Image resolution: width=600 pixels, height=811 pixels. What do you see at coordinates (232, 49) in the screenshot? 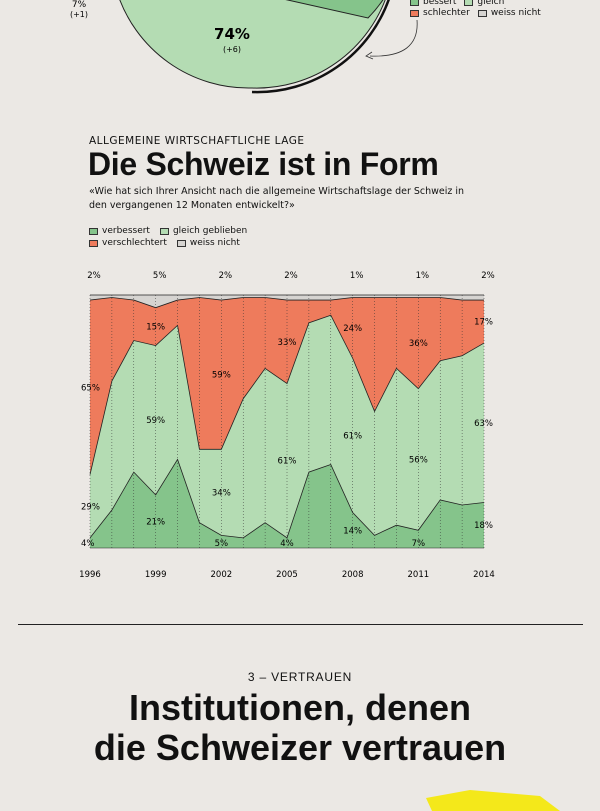
I see `pie-main-change: (+6)` at bounding box center [232, 49].